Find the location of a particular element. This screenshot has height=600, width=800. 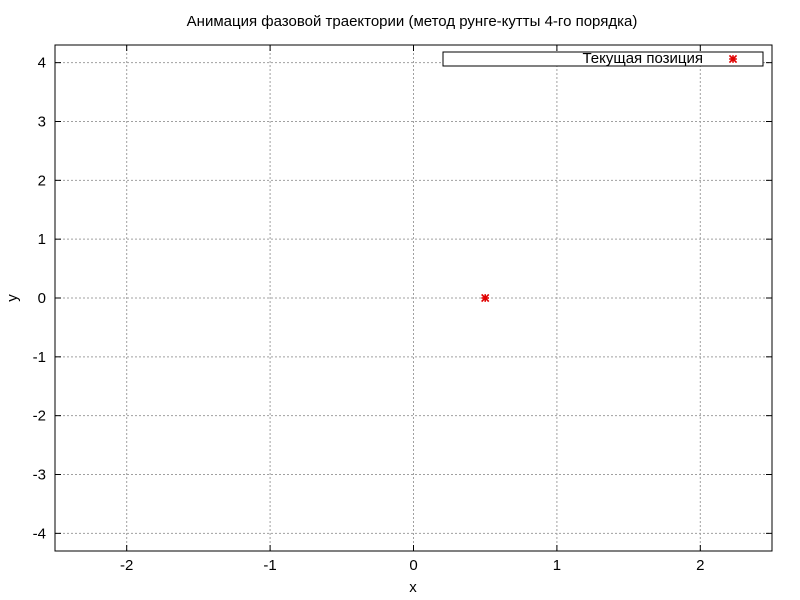

x-axis-label: x is located at coordinates (413, 587).